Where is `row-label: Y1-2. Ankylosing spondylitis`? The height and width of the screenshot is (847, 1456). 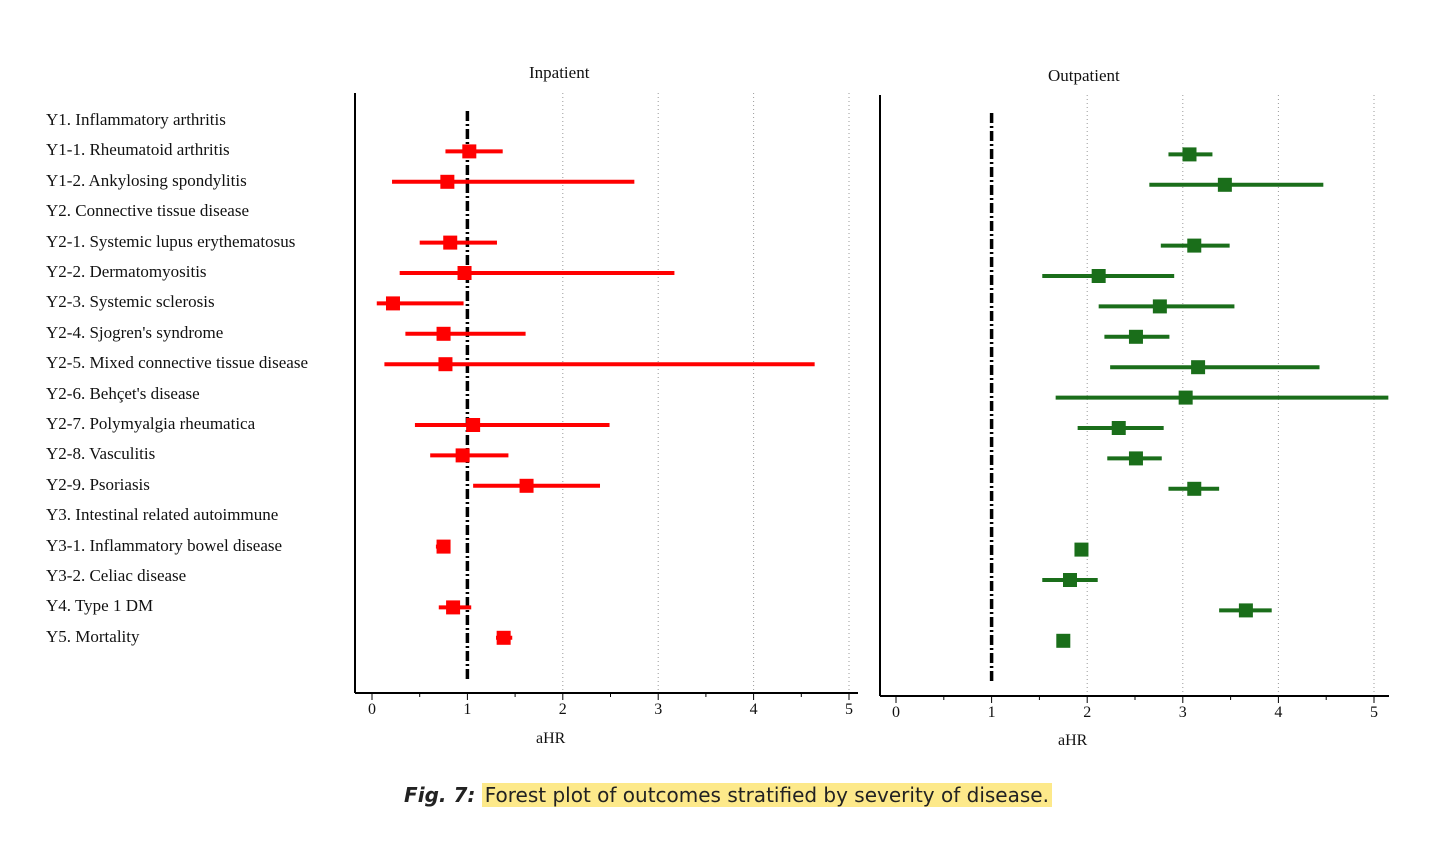
row-label: Y1-2. Ankylosing spondylitis is located at coordinates (146, 180).